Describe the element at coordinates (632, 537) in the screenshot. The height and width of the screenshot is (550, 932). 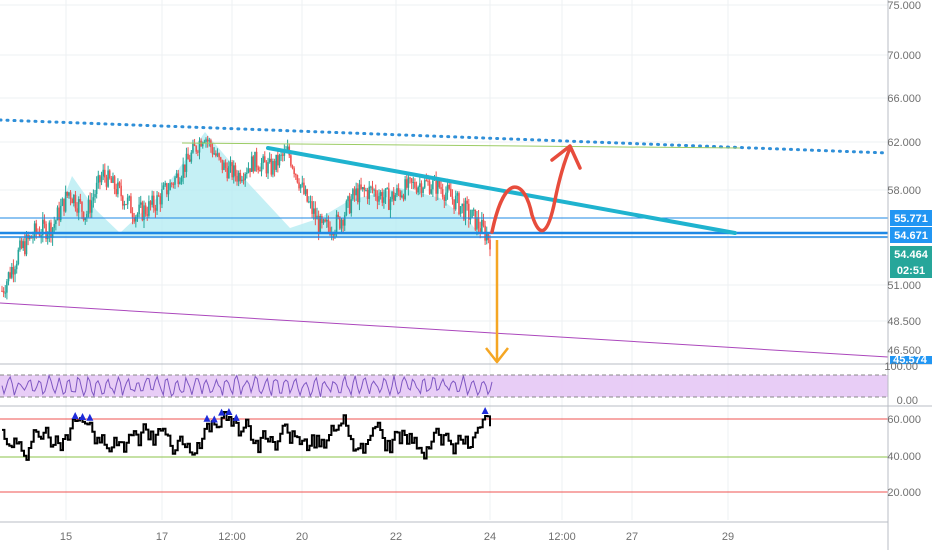
I see `x-tick-label: 27` at that location.